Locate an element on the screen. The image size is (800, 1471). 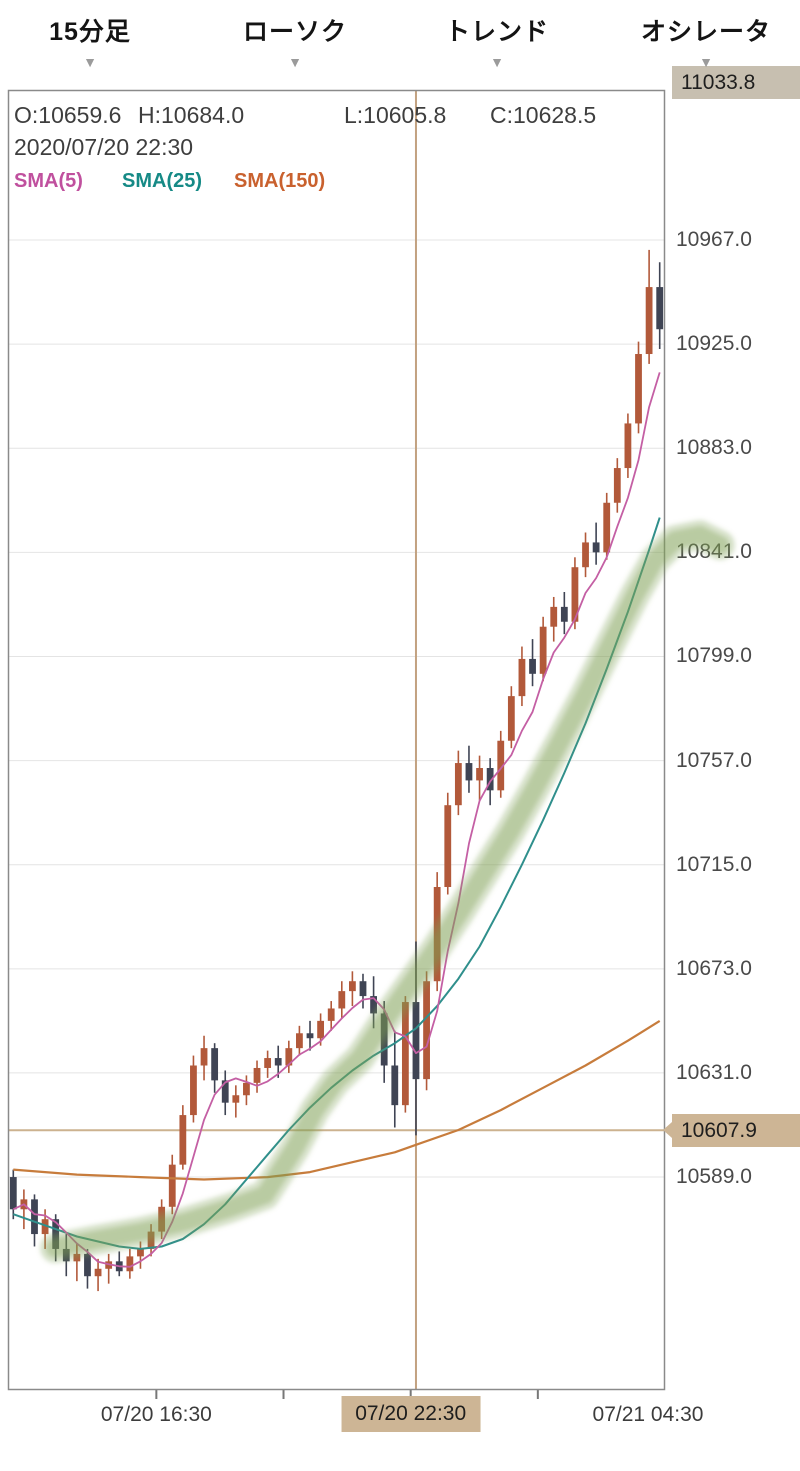
y-axis-label: 10757.0 is located at coordinates (714, 760).